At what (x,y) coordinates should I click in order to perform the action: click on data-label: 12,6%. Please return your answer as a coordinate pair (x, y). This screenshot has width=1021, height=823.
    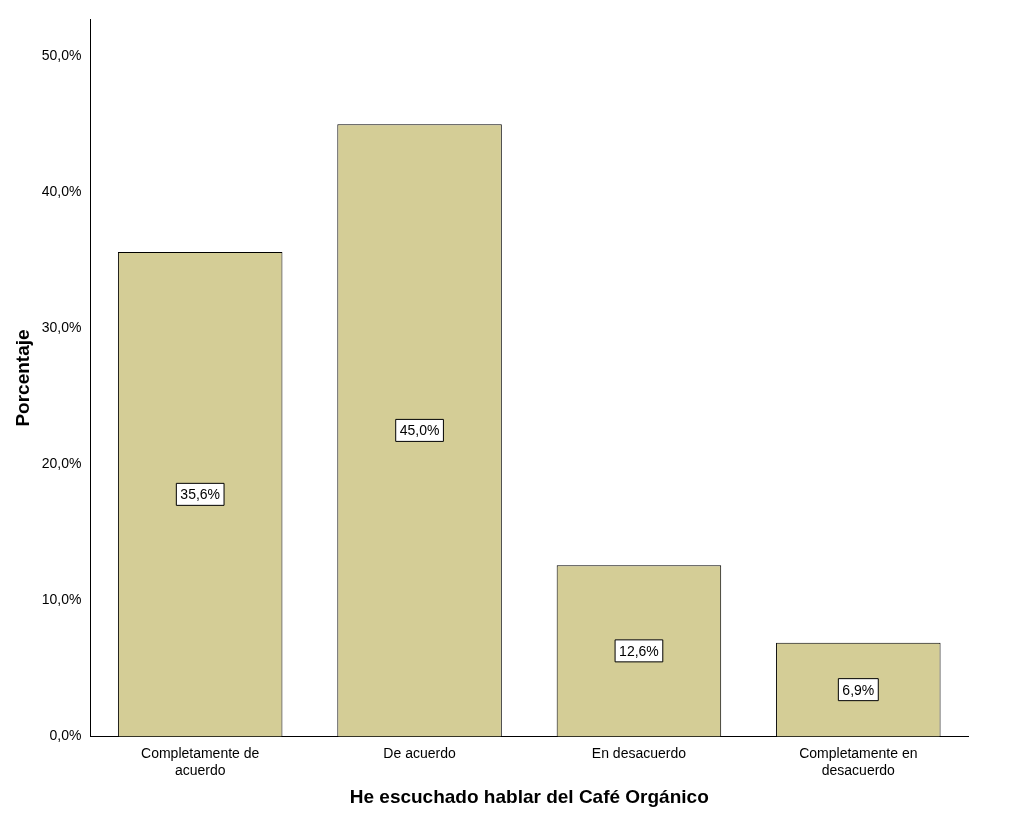
    Looking at the image, I should click on (639, 650).